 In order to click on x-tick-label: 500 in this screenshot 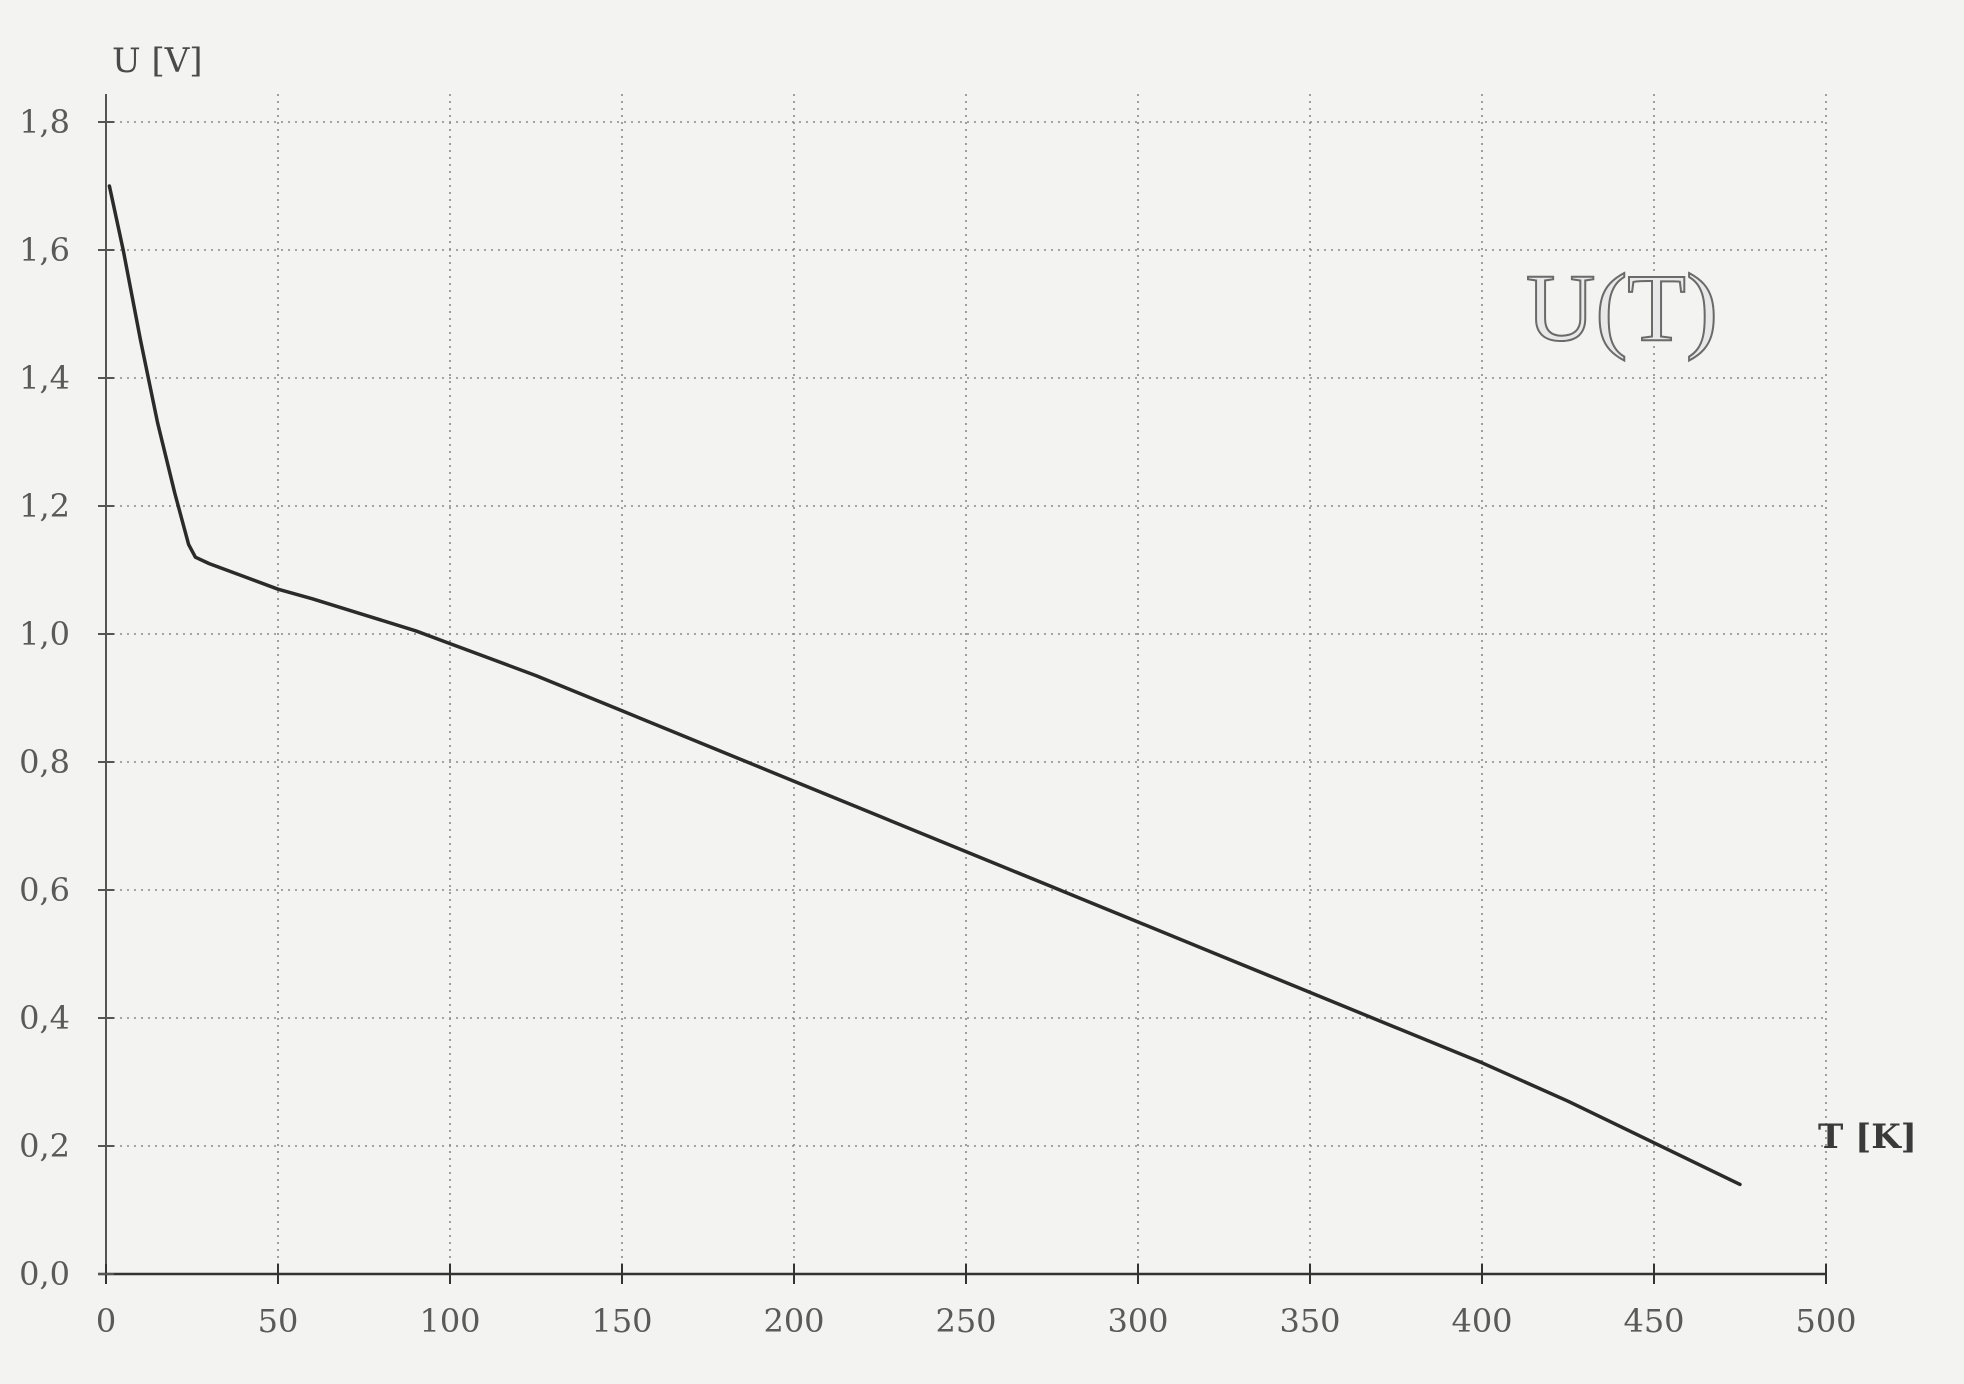, I will do `click(1825, 1321)`.